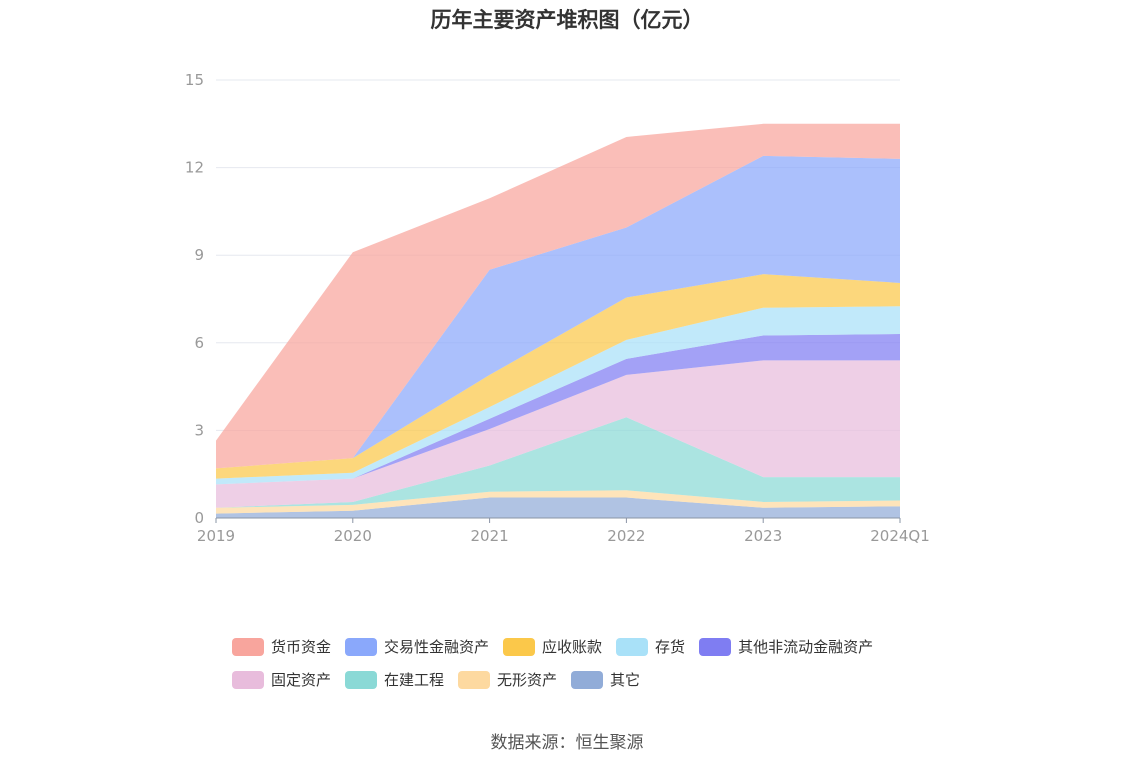 This screenshot has width=1134, height=766. I want to click on area-存货, so click(558, 395).